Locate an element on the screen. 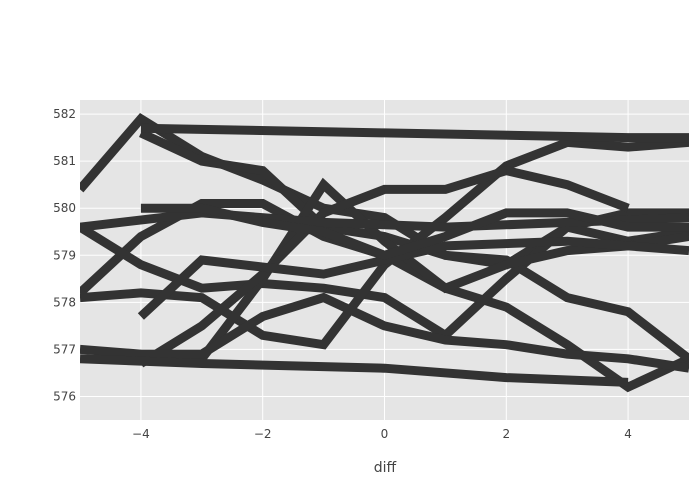 The width and height of the screenshot is (700, 504). x-axis-label: diff is located at coordinates (385, 468).